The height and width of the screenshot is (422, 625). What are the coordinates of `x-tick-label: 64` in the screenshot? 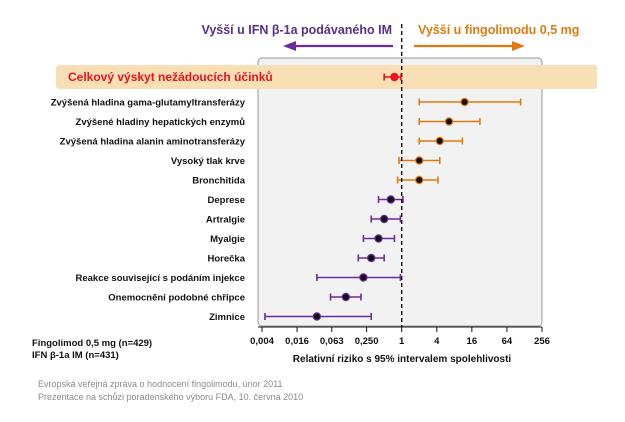 It's located at (507, 341).